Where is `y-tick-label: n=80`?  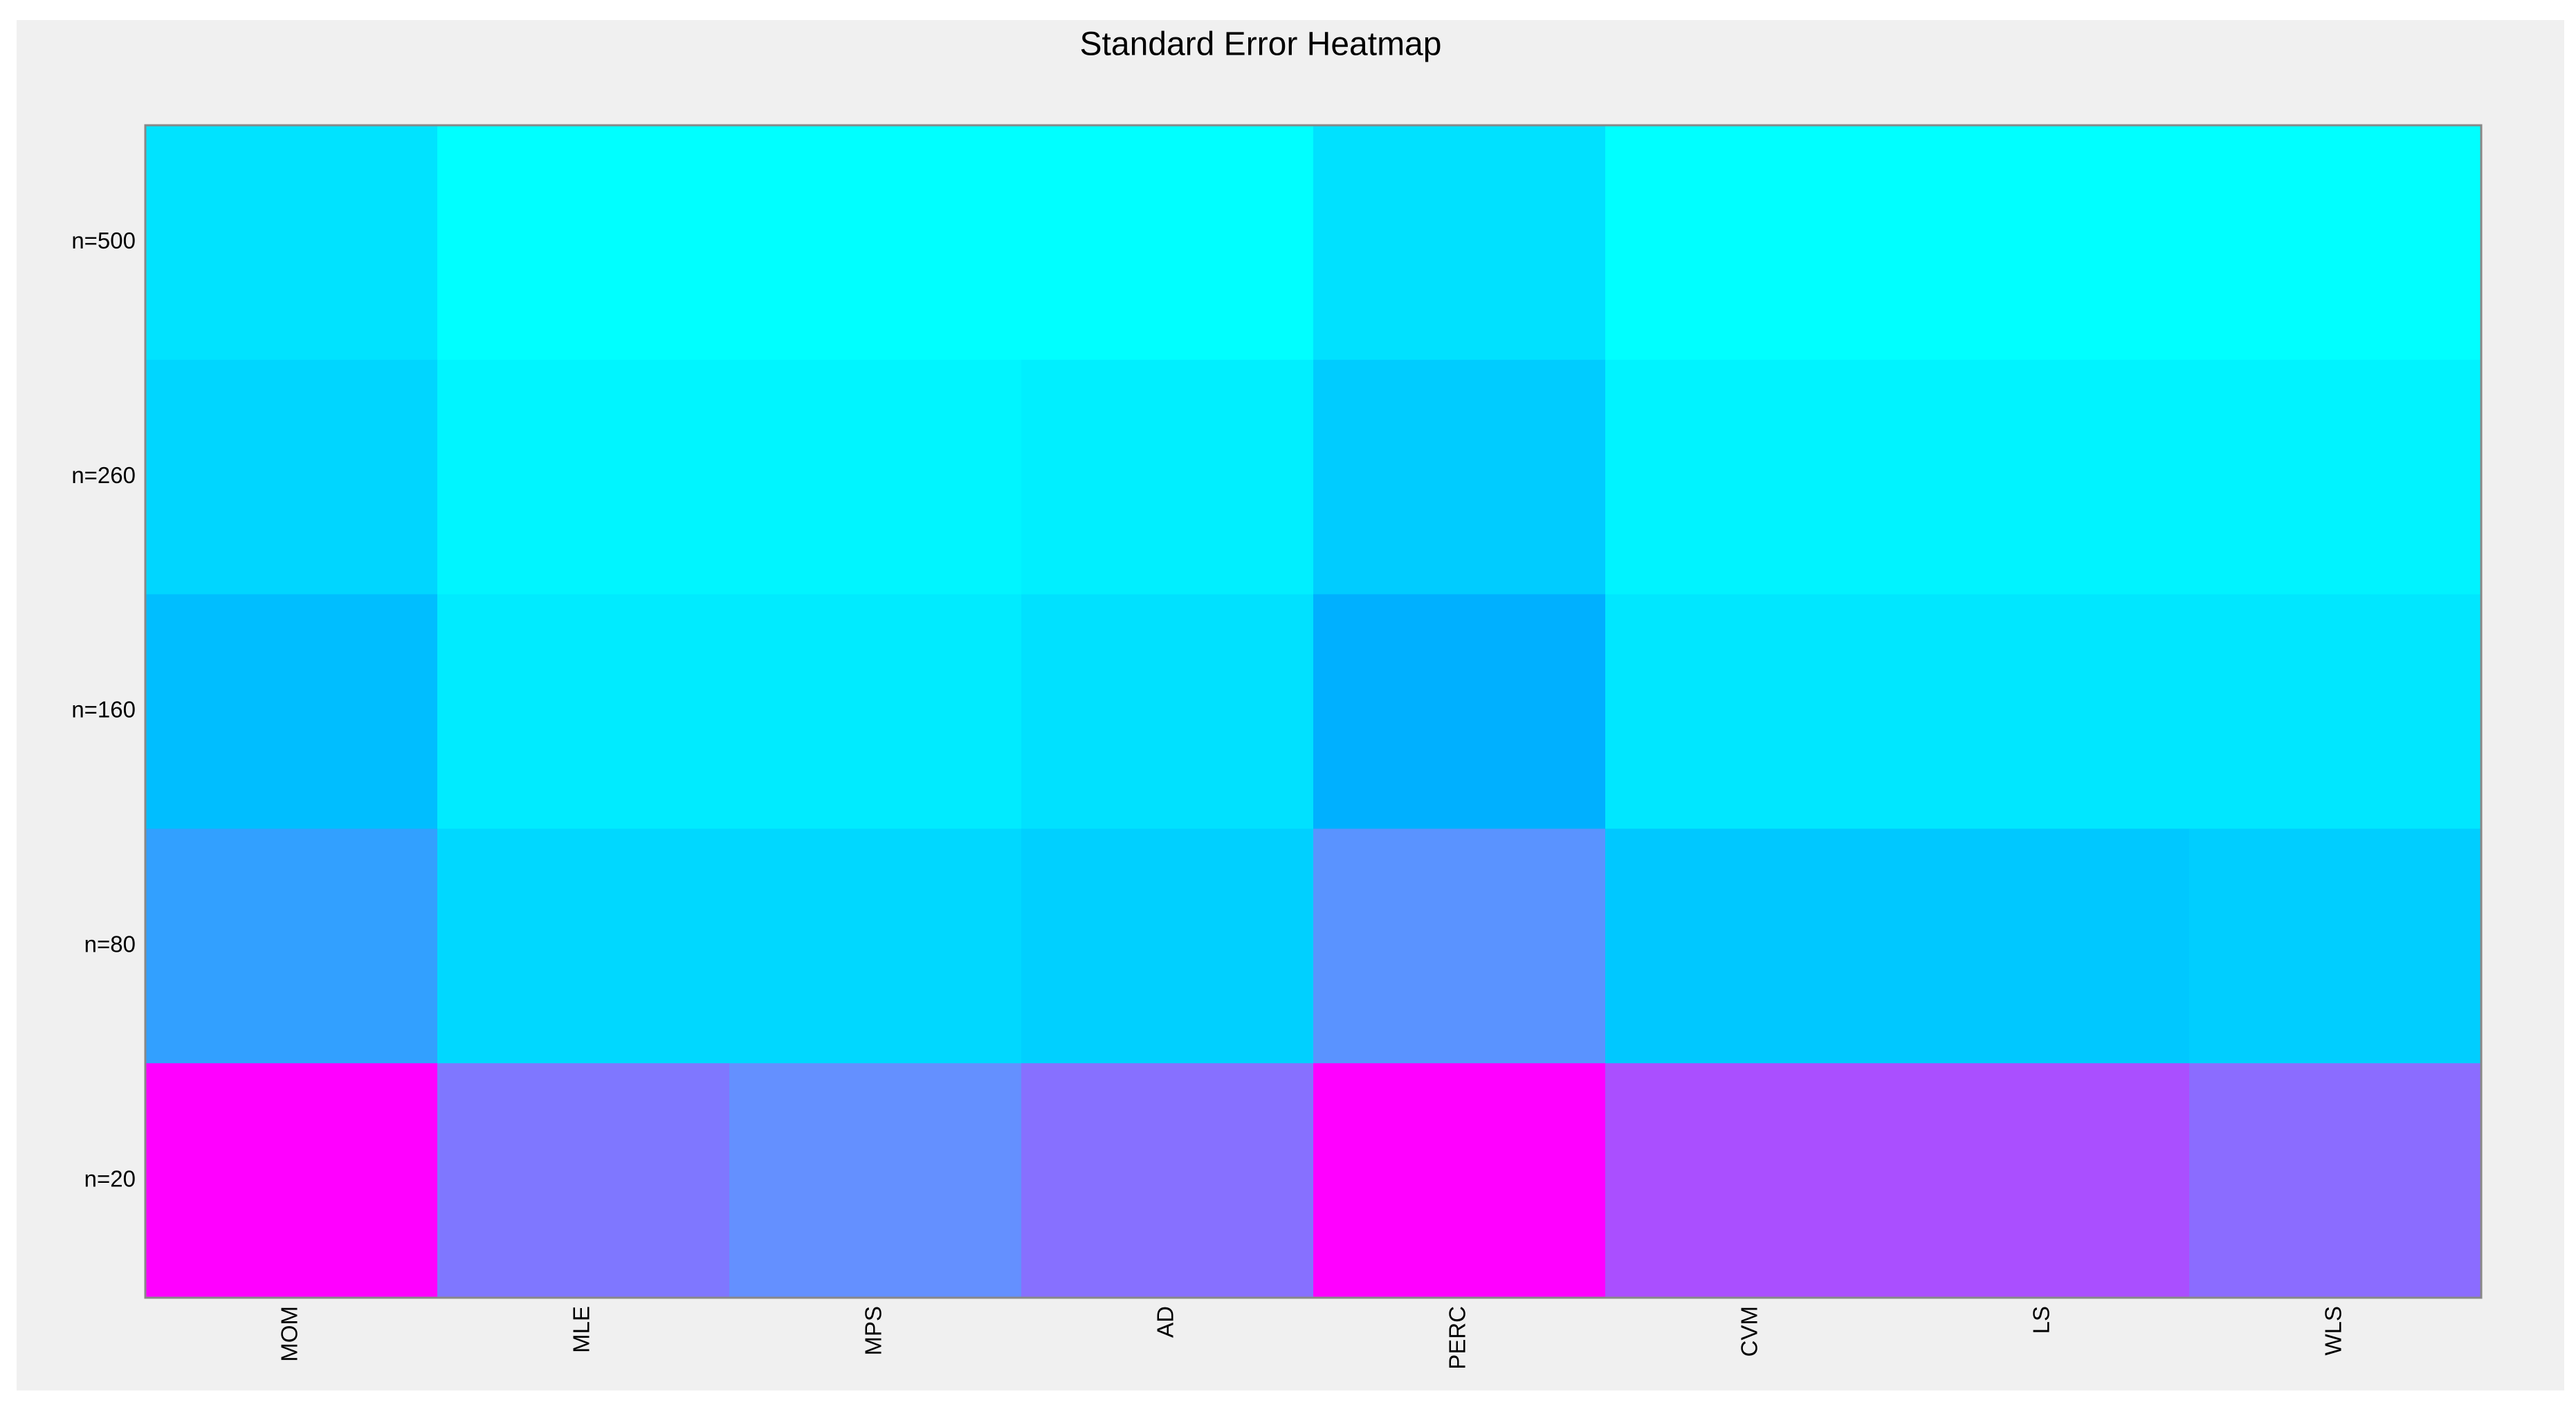
y-tick-label: n=80 is located at coordinates (110, 944).